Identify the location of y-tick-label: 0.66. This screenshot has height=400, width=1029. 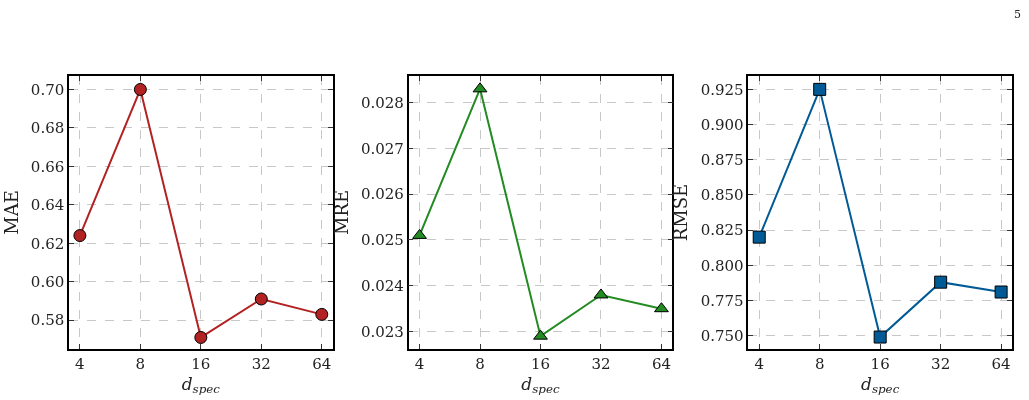
(47, 166).